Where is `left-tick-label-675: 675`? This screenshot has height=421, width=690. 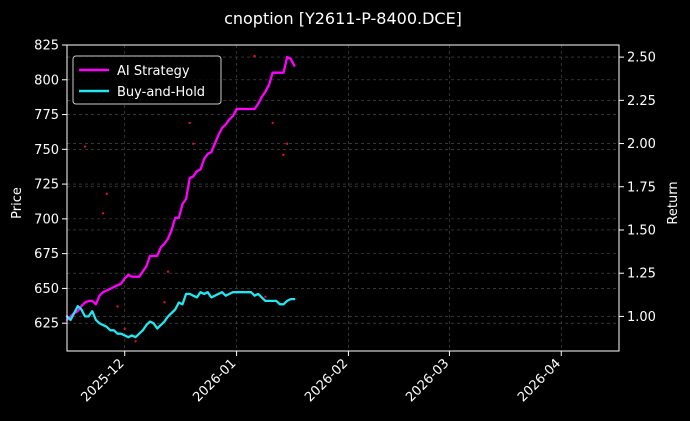
left-tick-label-675: 675 is located at coordinates (46, 254).